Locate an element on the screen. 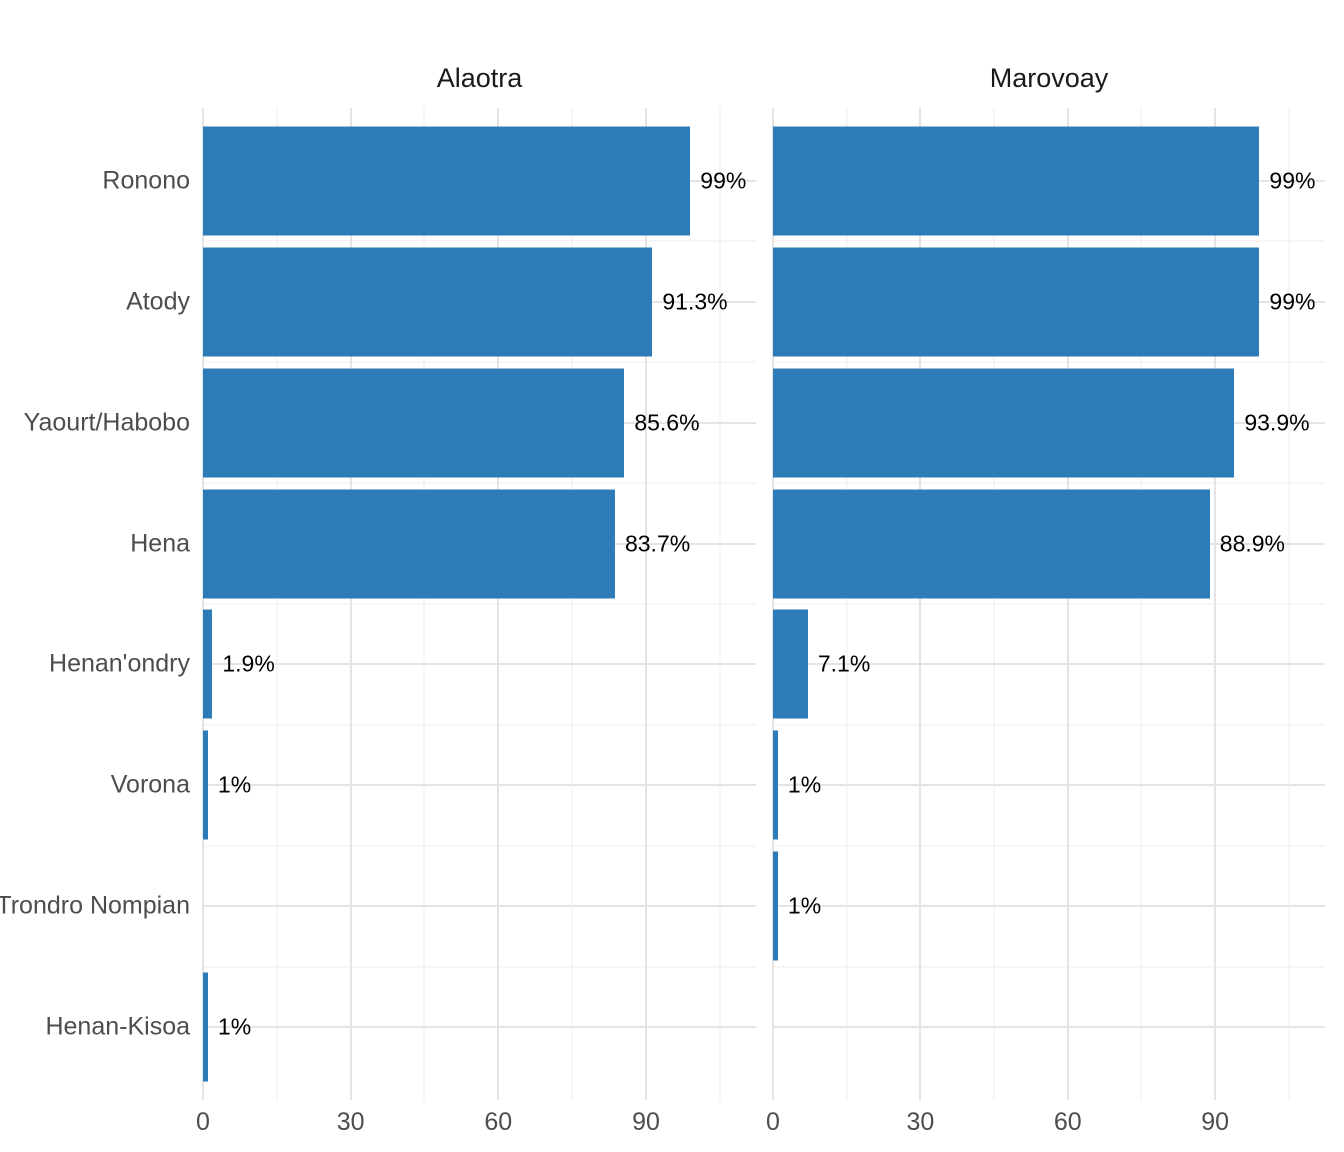  category-label: Trondro Nompian is located at coordinates (95, 905).